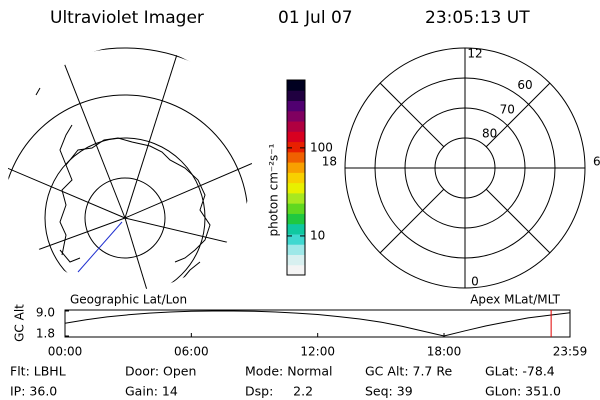  Describe the element at coordinates (520, 371) in the screenshot. I see `status-item: GLat: -78.4` at that location.